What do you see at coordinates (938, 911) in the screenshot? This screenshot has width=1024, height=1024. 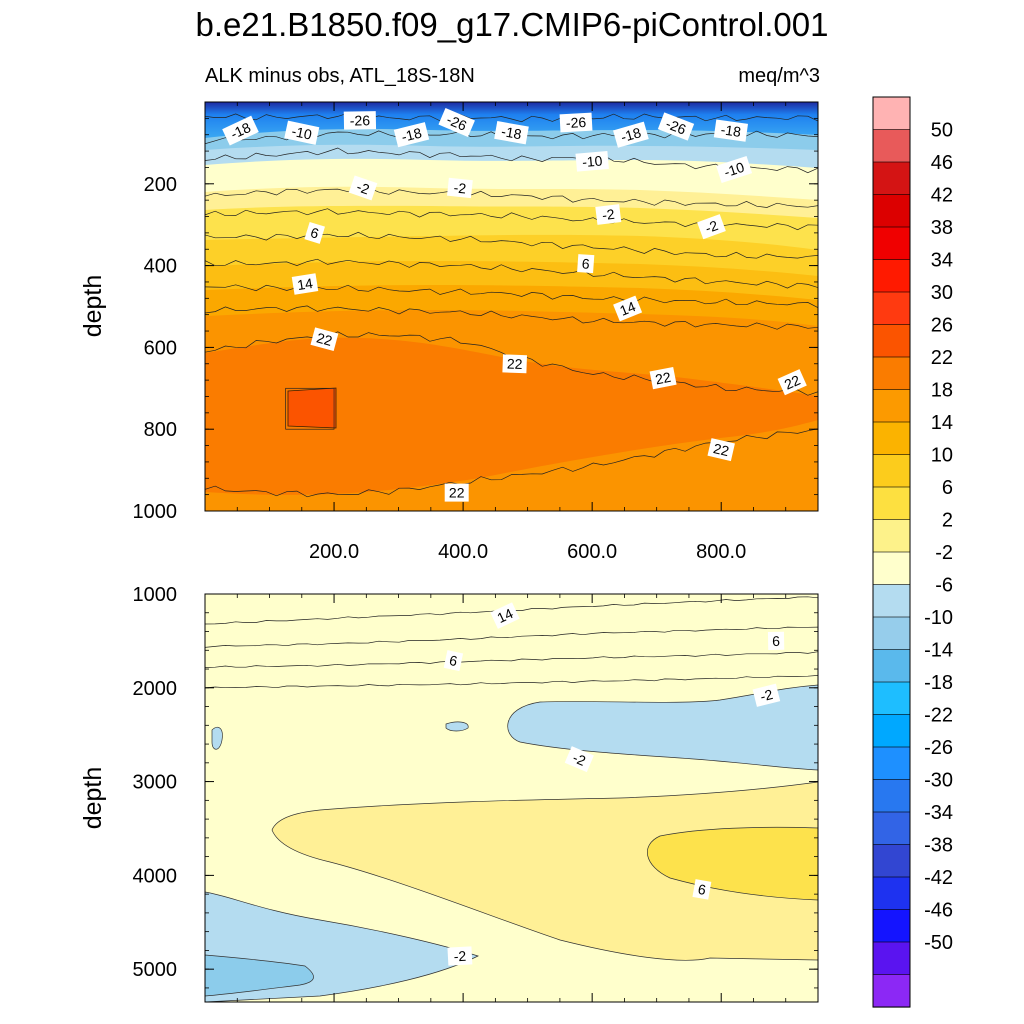 I see `colorbar-label: -46` at bounding box center [938, 911].